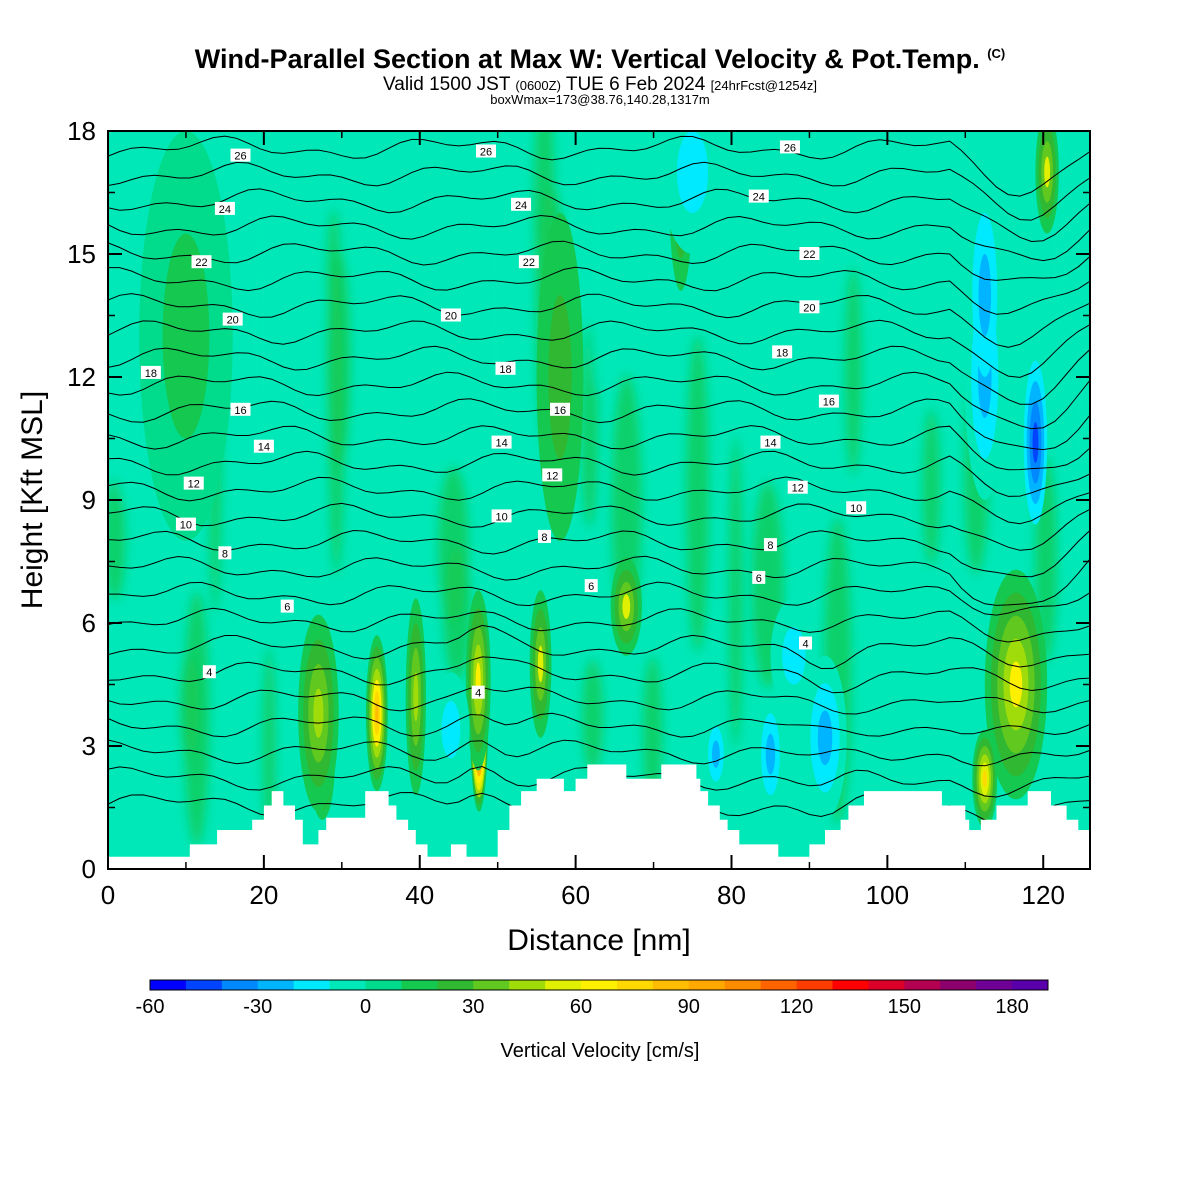 The height and width of the screenshot is (1200, 1200). I want to click on y-tick-label: 12, so click(81, 377).